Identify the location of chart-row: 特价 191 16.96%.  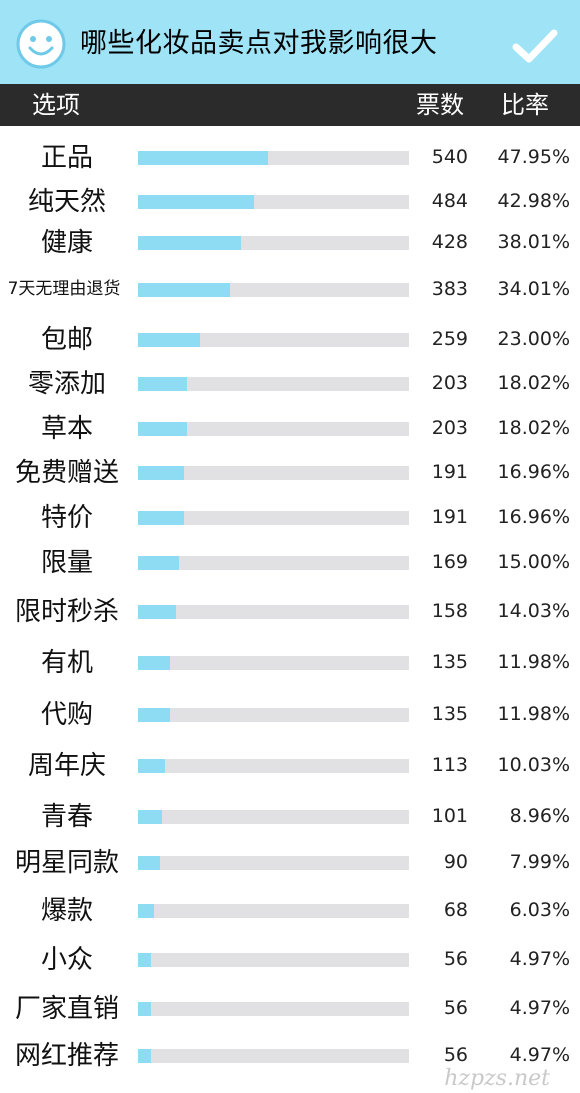
(290, 517).